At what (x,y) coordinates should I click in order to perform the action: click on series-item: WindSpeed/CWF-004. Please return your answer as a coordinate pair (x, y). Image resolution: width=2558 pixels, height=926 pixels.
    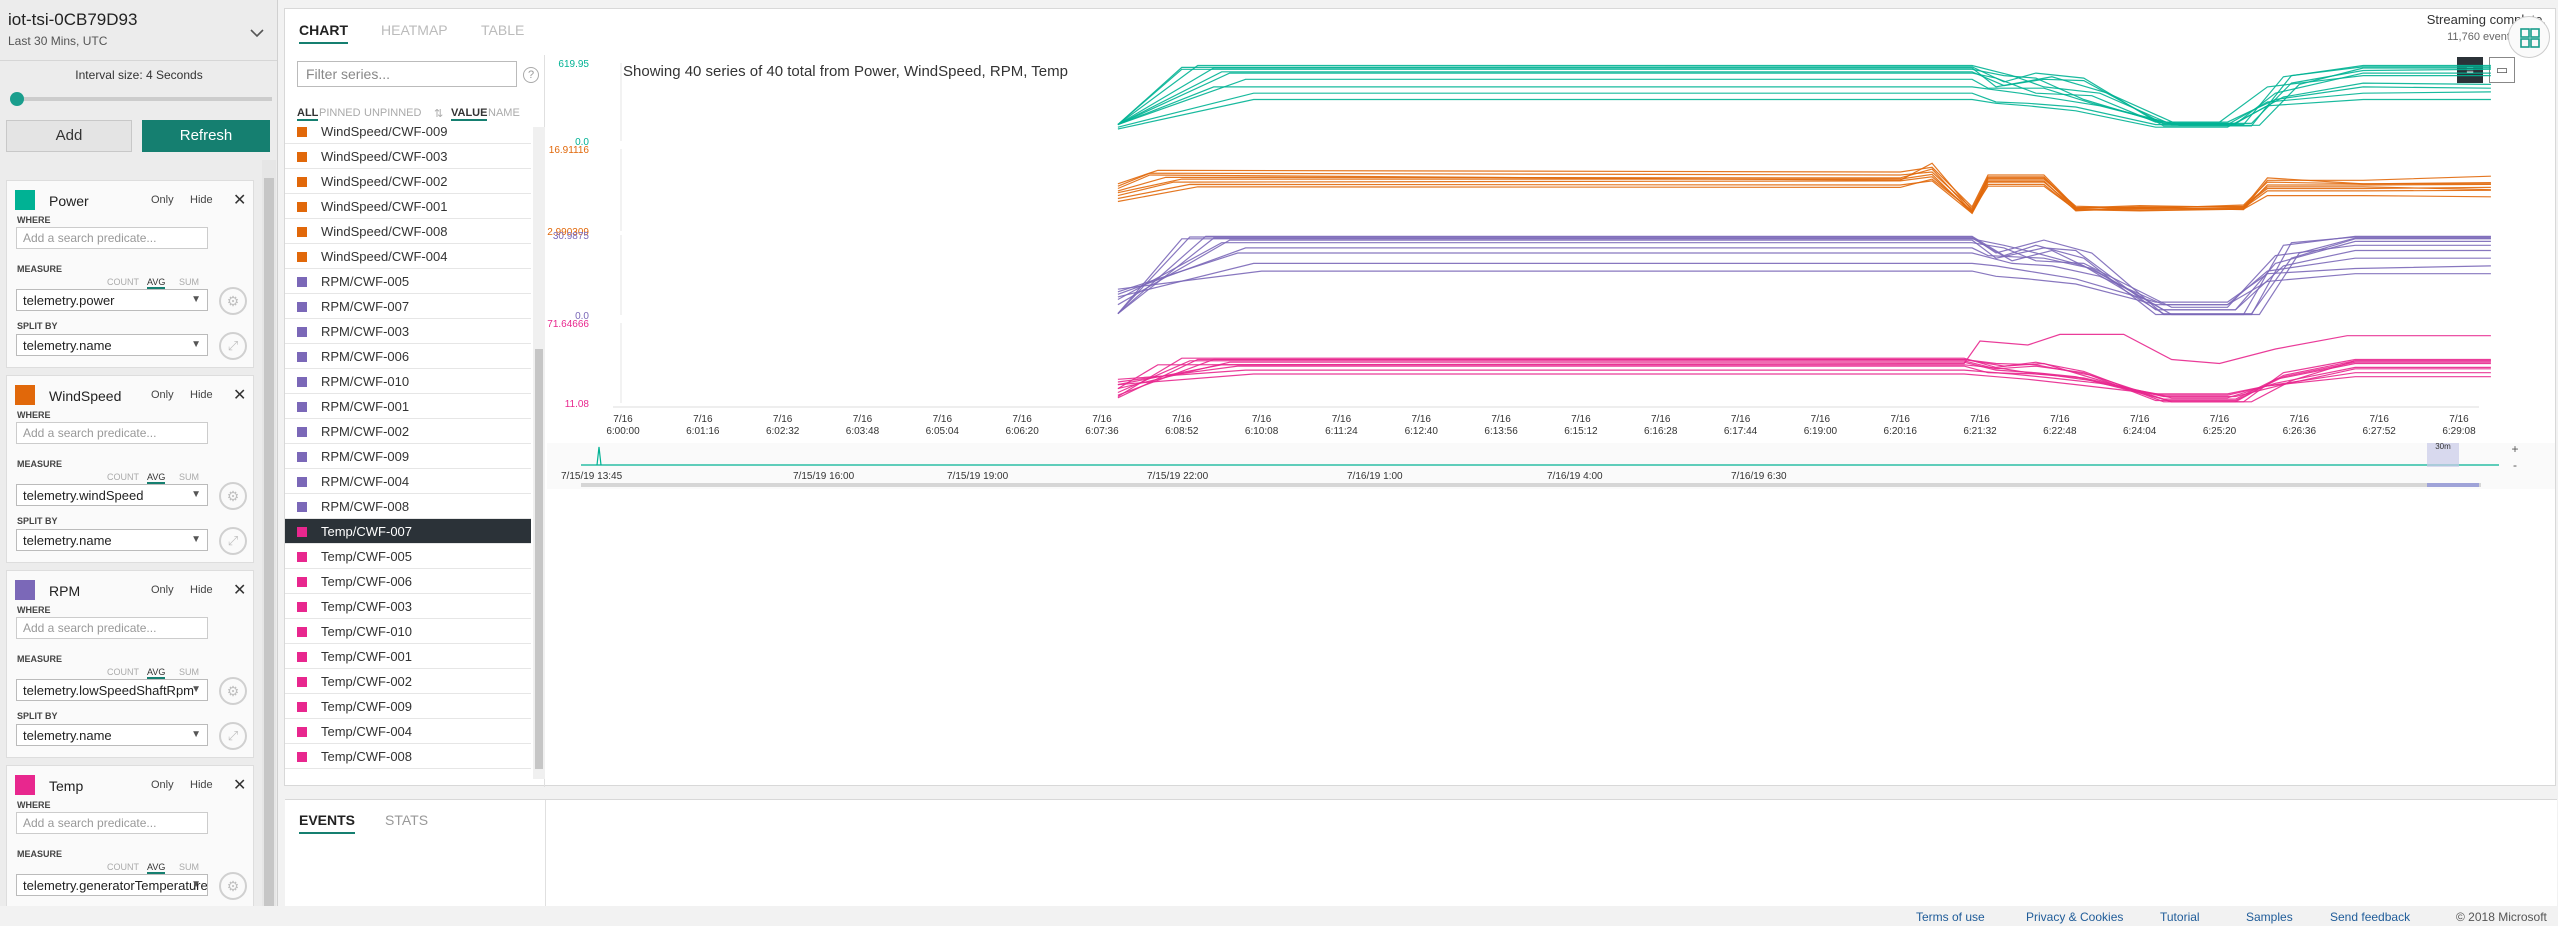
    Looking at the image, I should click on (408, 256).